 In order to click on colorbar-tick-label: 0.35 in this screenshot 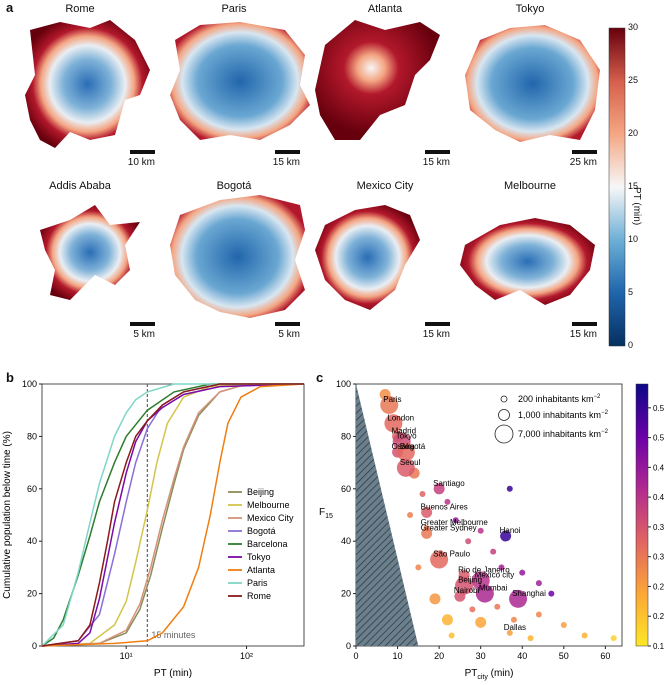, I will do `click(658, 527)`.